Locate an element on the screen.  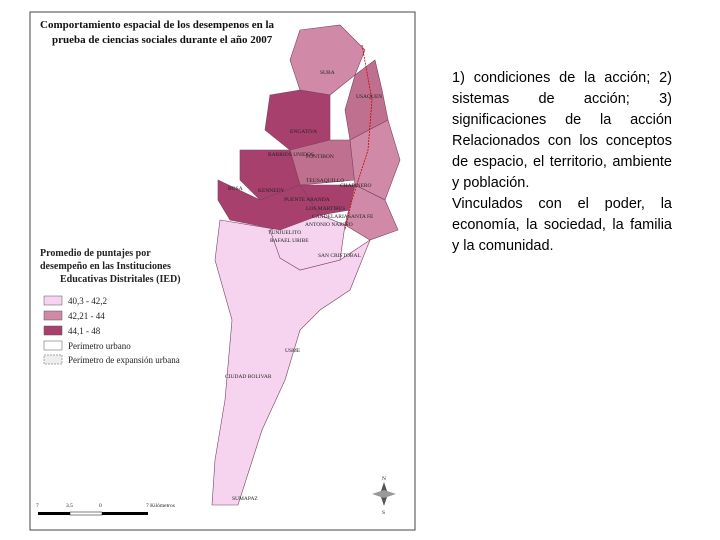
locality-label: TUNJUELITO is located at coordinates (284, 233).